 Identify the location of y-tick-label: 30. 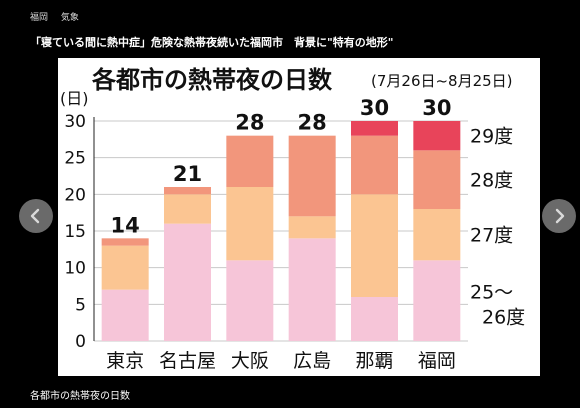
(75, 122).